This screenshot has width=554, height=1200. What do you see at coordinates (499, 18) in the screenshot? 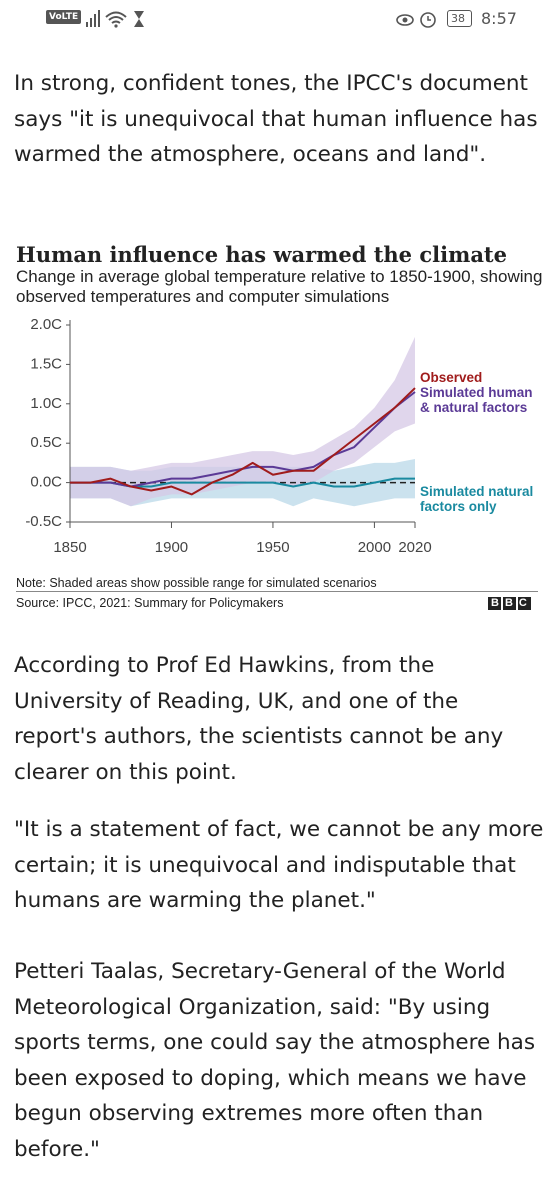
I see `clock: 8:57` at bounding box center [499, 18].